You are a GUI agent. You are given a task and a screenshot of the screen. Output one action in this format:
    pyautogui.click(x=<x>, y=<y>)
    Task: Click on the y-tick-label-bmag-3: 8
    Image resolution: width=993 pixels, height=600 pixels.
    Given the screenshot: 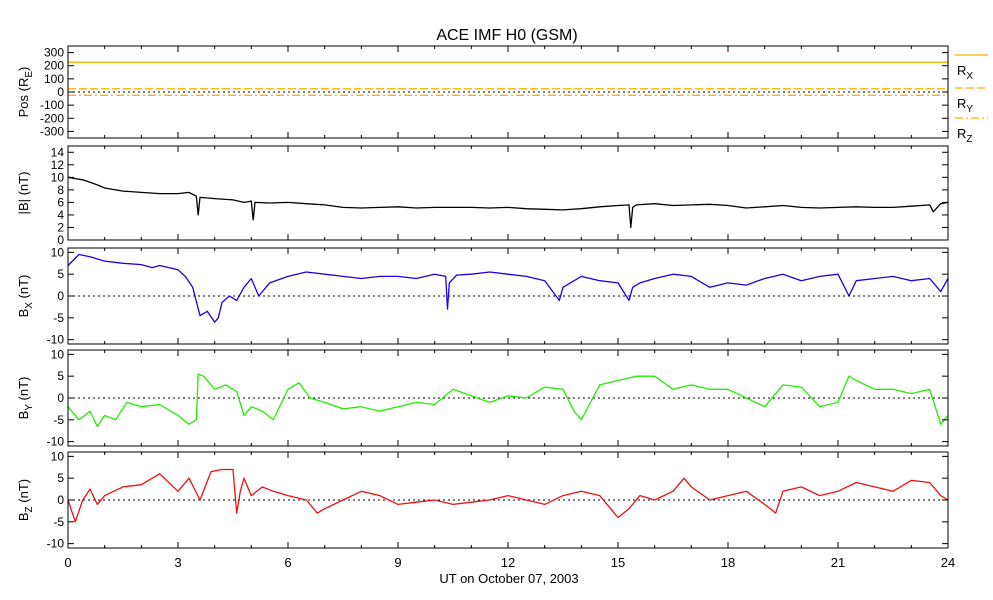 What is the action you would take?
    pyautogui.click(x=60, y=190)
    